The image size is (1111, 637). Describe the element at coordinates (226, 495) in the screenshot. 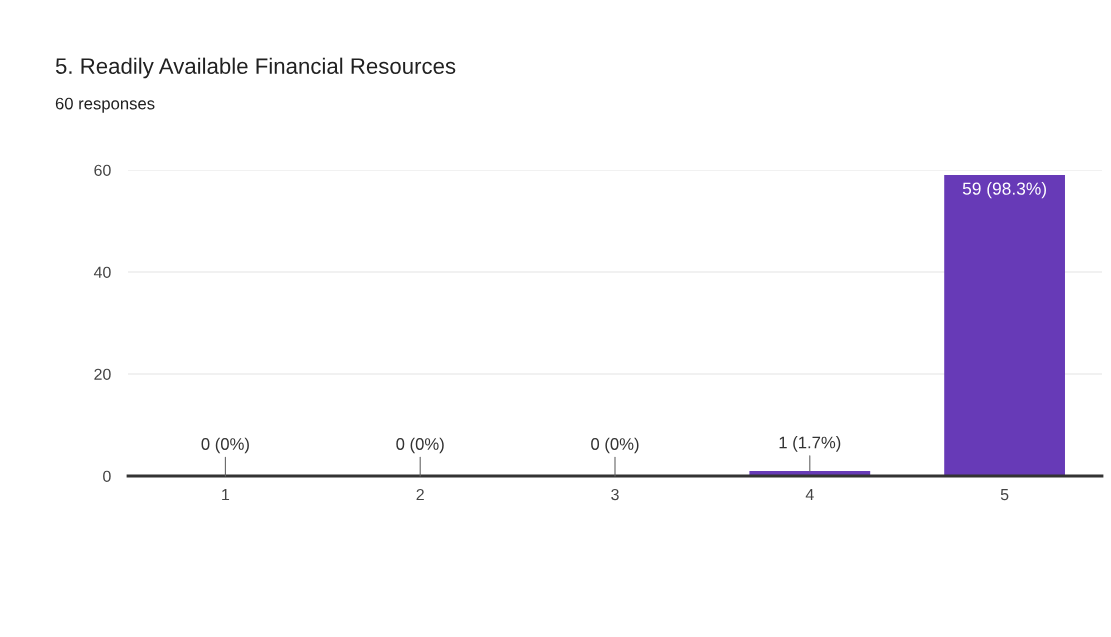

I see `x-tick-label: 1` at that location.